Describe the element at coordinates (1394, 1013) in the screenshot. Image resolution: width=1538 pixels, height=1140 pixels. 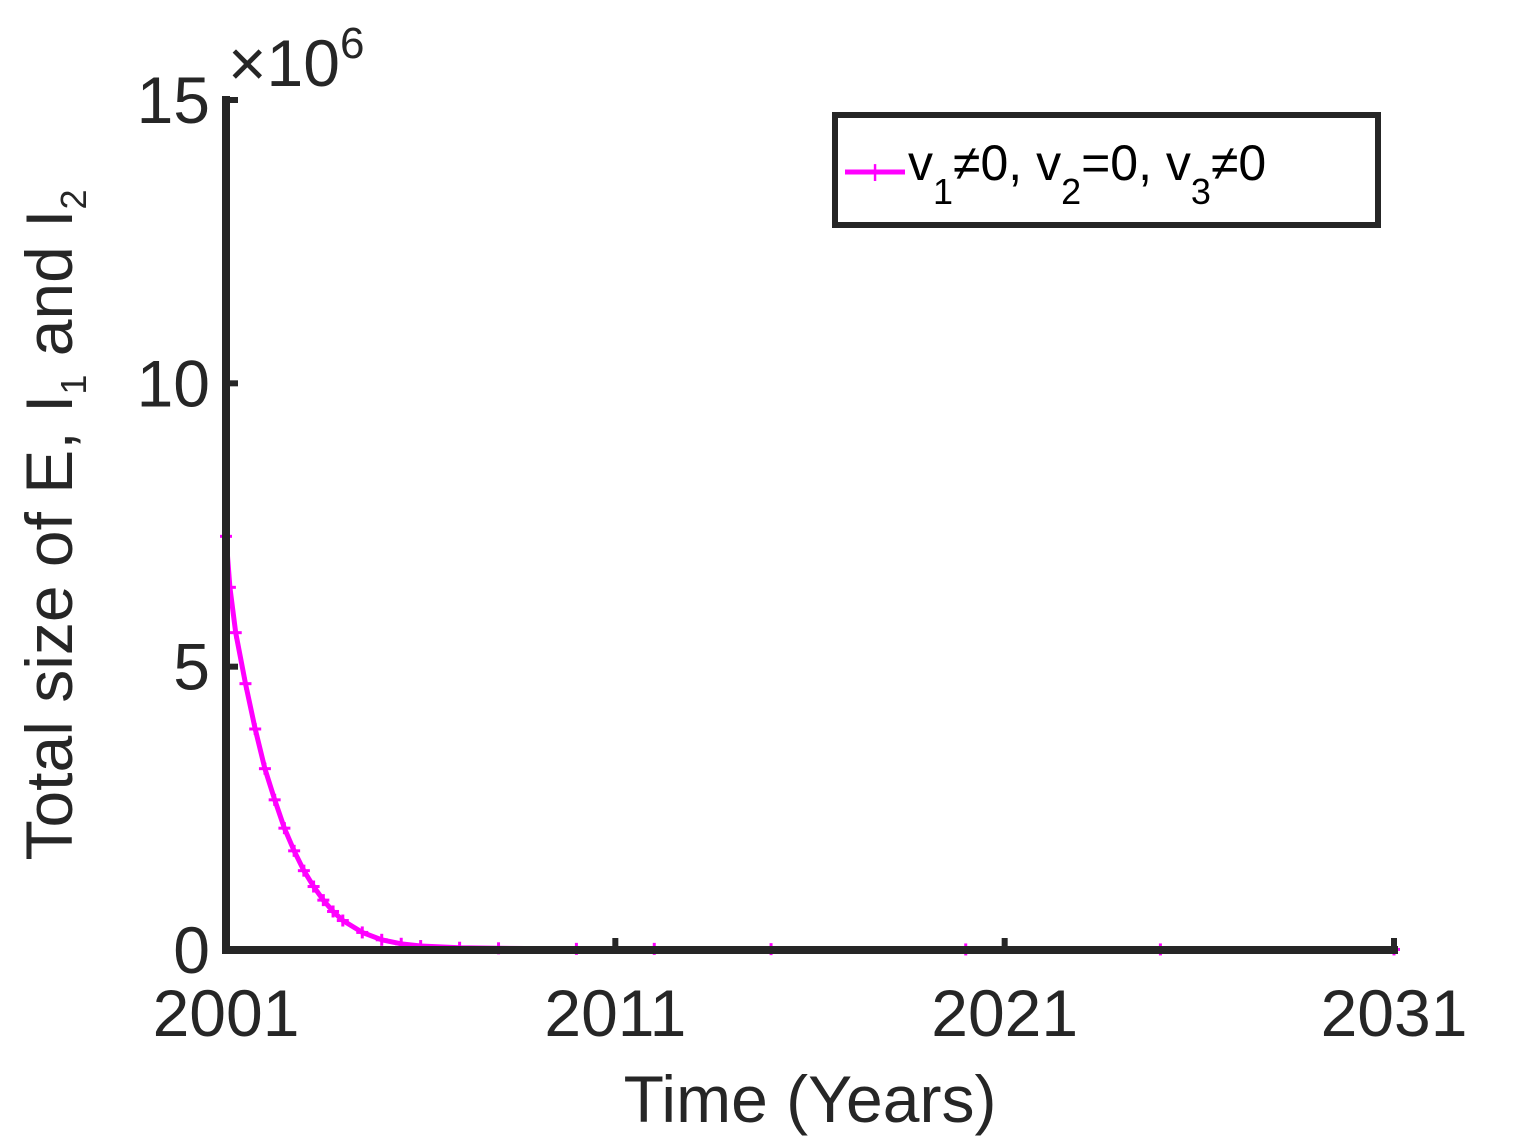
I see `x-tick-label: 2031` at that location.